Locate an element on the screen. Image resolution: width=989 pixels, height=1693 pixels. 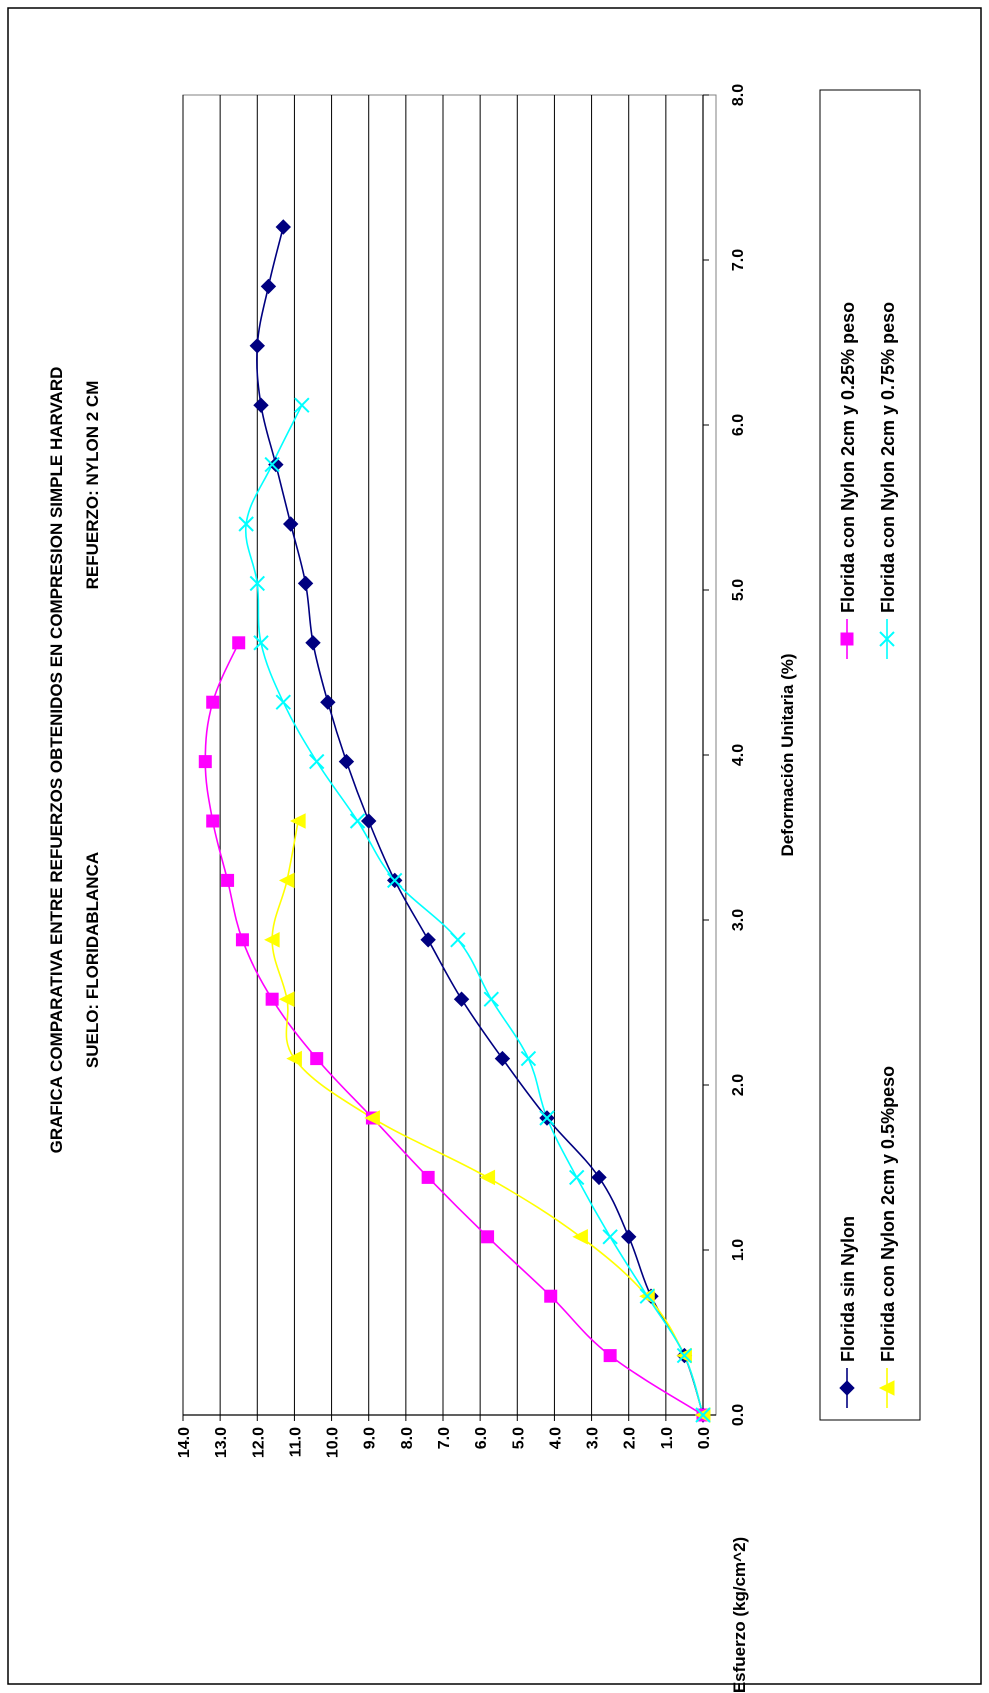
y-tick-label: 1.0 is located at coordinates (667, 1438).